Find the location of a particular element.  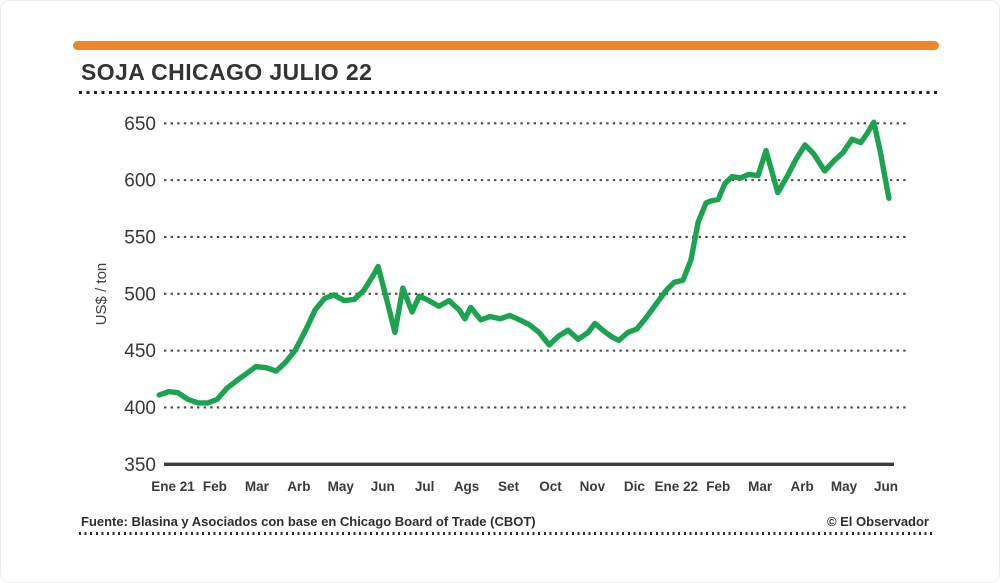

y-tick-label: 450 is located at coordinates (140, 351).